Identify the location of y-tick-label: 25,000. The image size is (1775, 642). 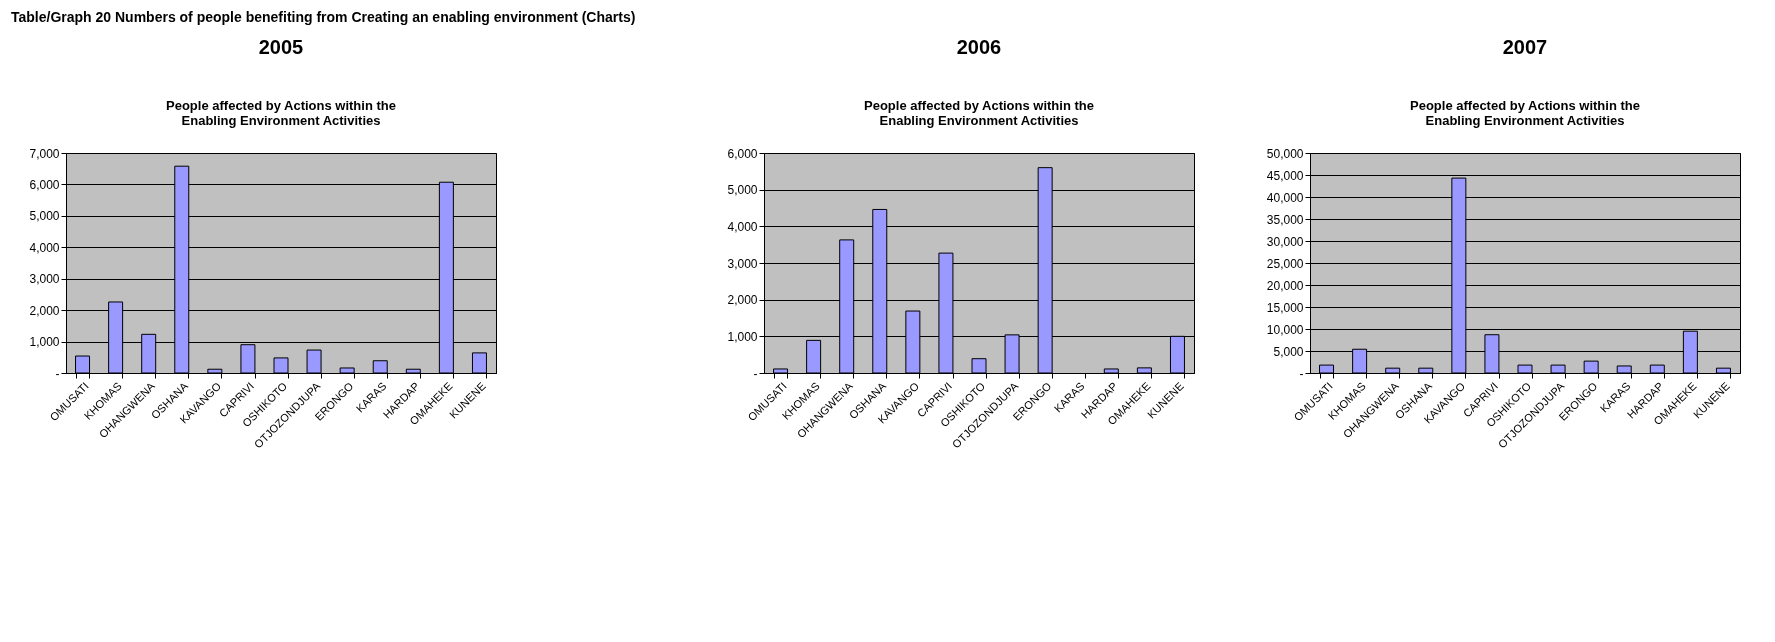
(1285, 263).